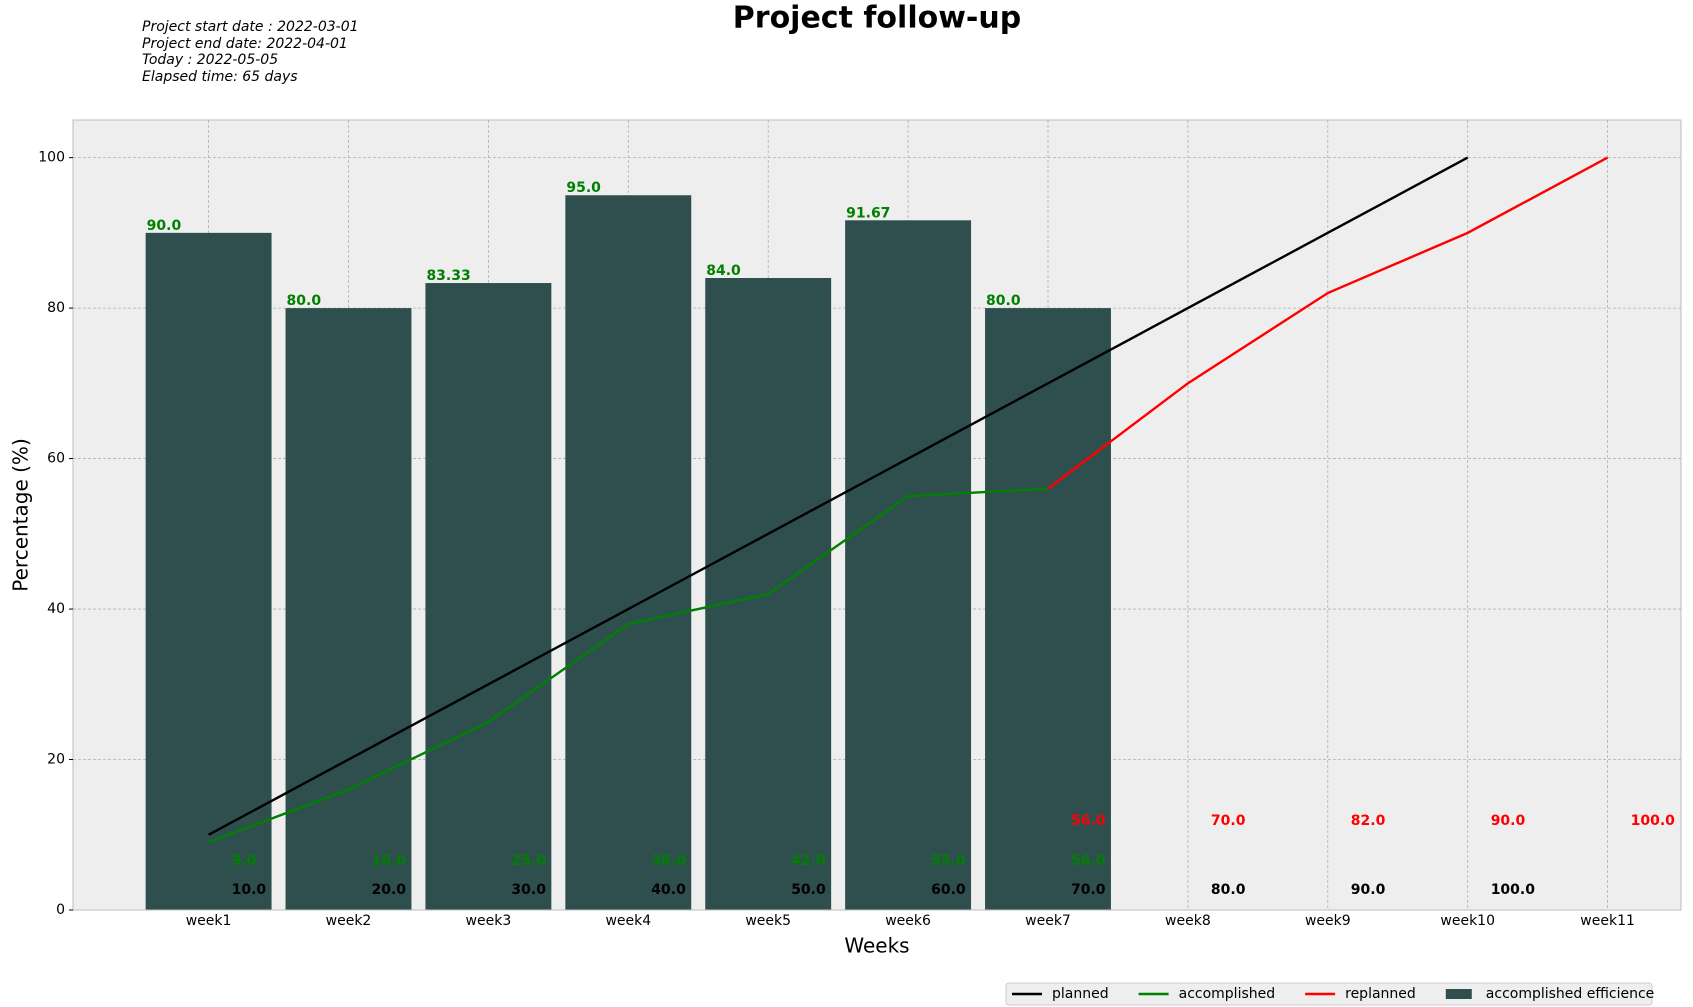  I want to click on x-tick-label: week8, so click(1188, 921).